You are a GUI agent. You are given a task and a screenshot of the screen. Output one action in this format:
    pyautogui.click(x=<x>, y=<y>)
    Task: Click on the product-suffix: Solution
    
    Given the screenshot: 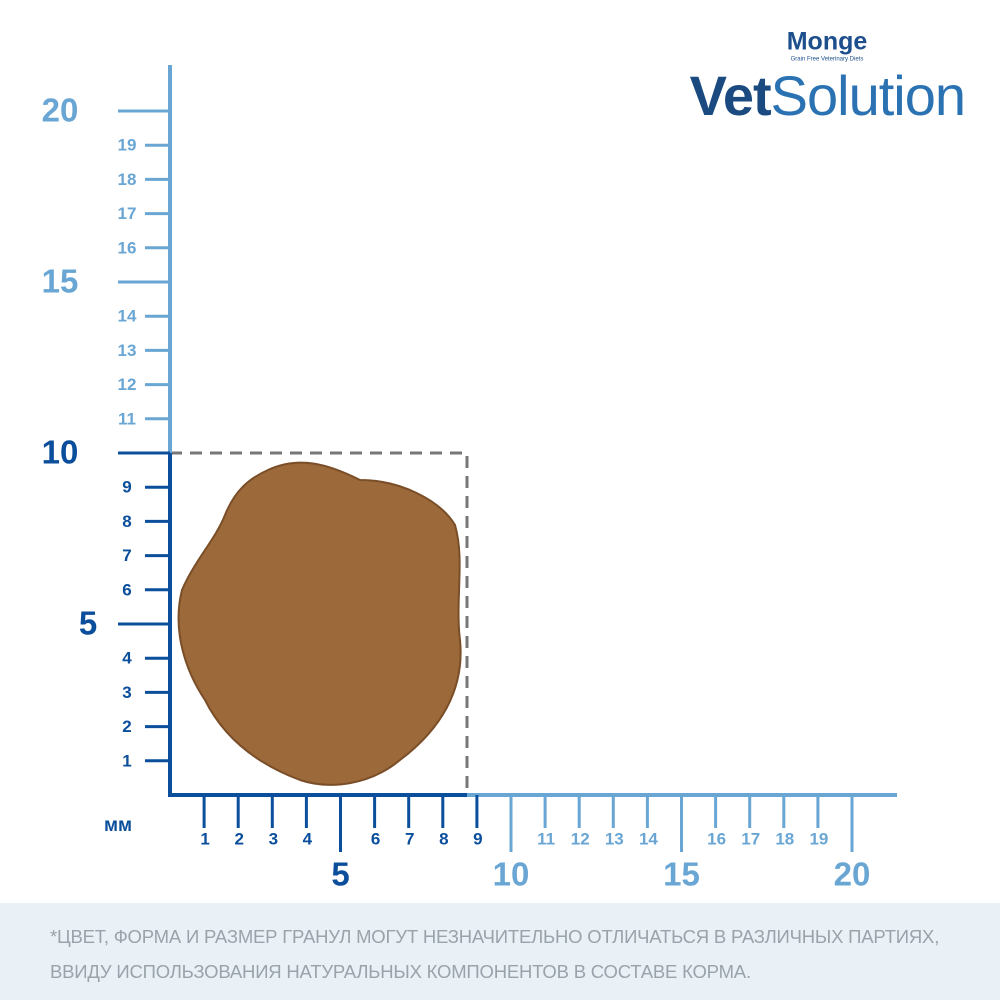 What is the action you would take?
    pyautogui.click(x=868, y=95)
    